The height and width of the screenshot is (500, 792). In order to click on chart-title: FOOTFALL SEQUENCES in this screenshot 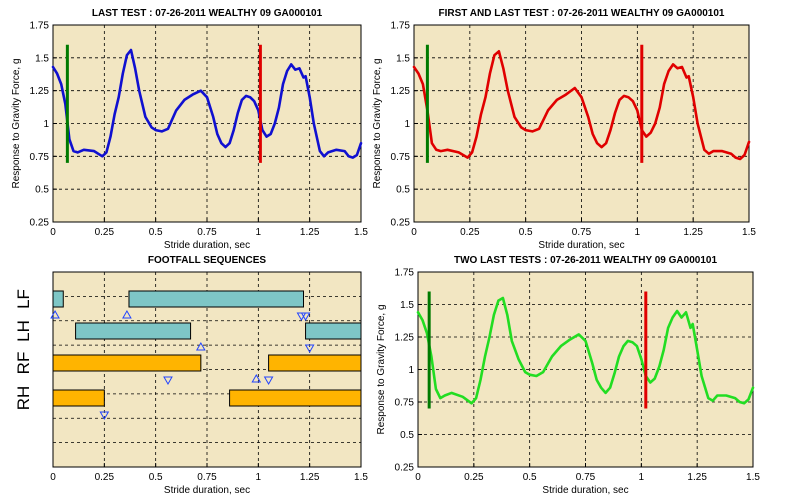, I will do `click(207, 260)`.